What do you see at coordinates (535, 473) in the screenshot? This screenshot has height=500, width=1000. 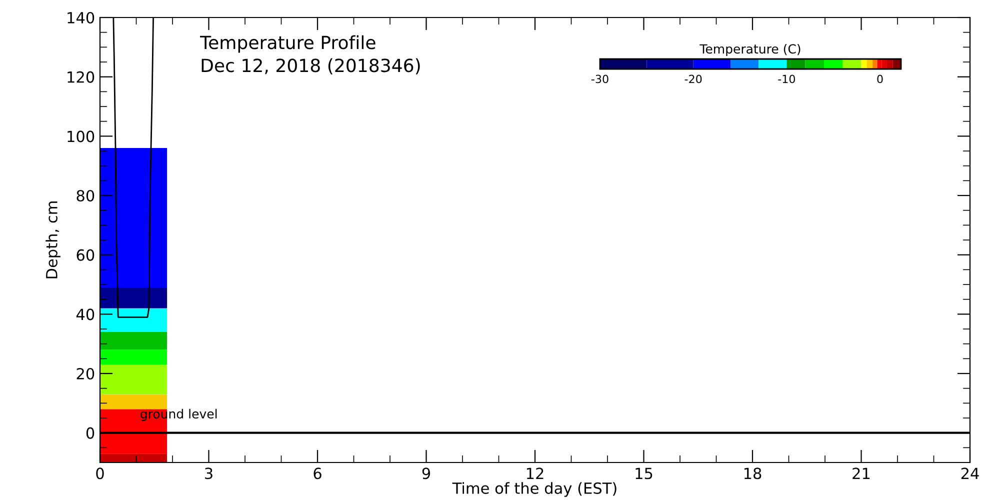 I see `x-tick-label: 12` at bounding box center [535, 473].